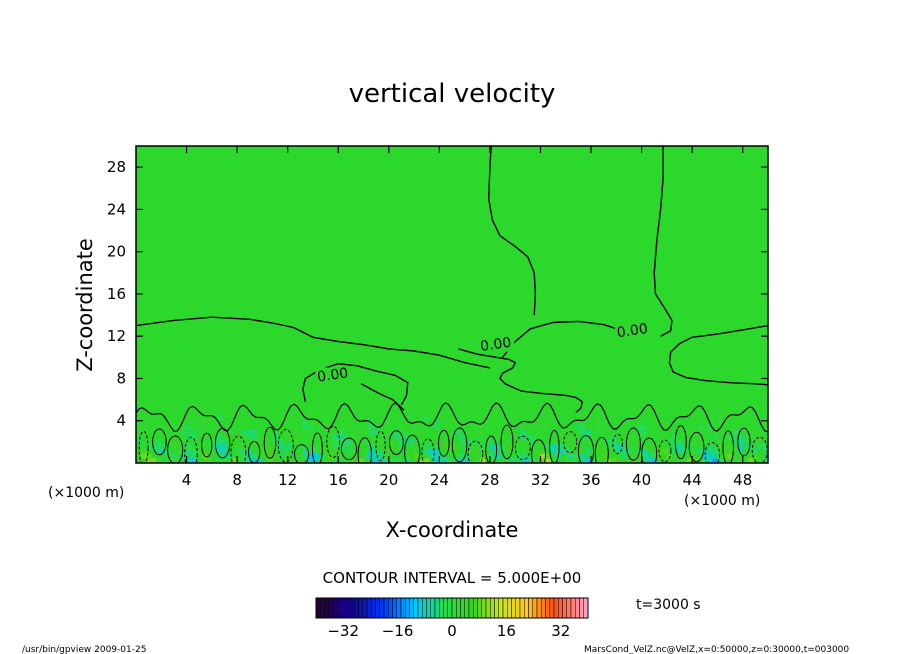  What do you see at coordinates (121, 378) in the screenshot?
I see `y-tick-label-1: 8` at bounding box center [121, 378].